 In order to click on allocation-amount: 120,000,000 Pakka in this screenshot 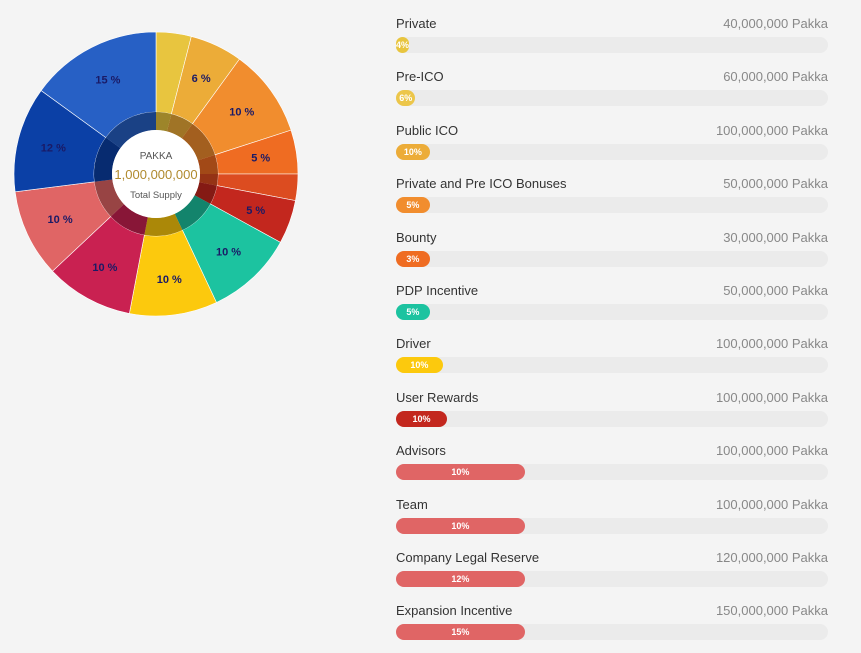, I will do `click(771, 557)`.